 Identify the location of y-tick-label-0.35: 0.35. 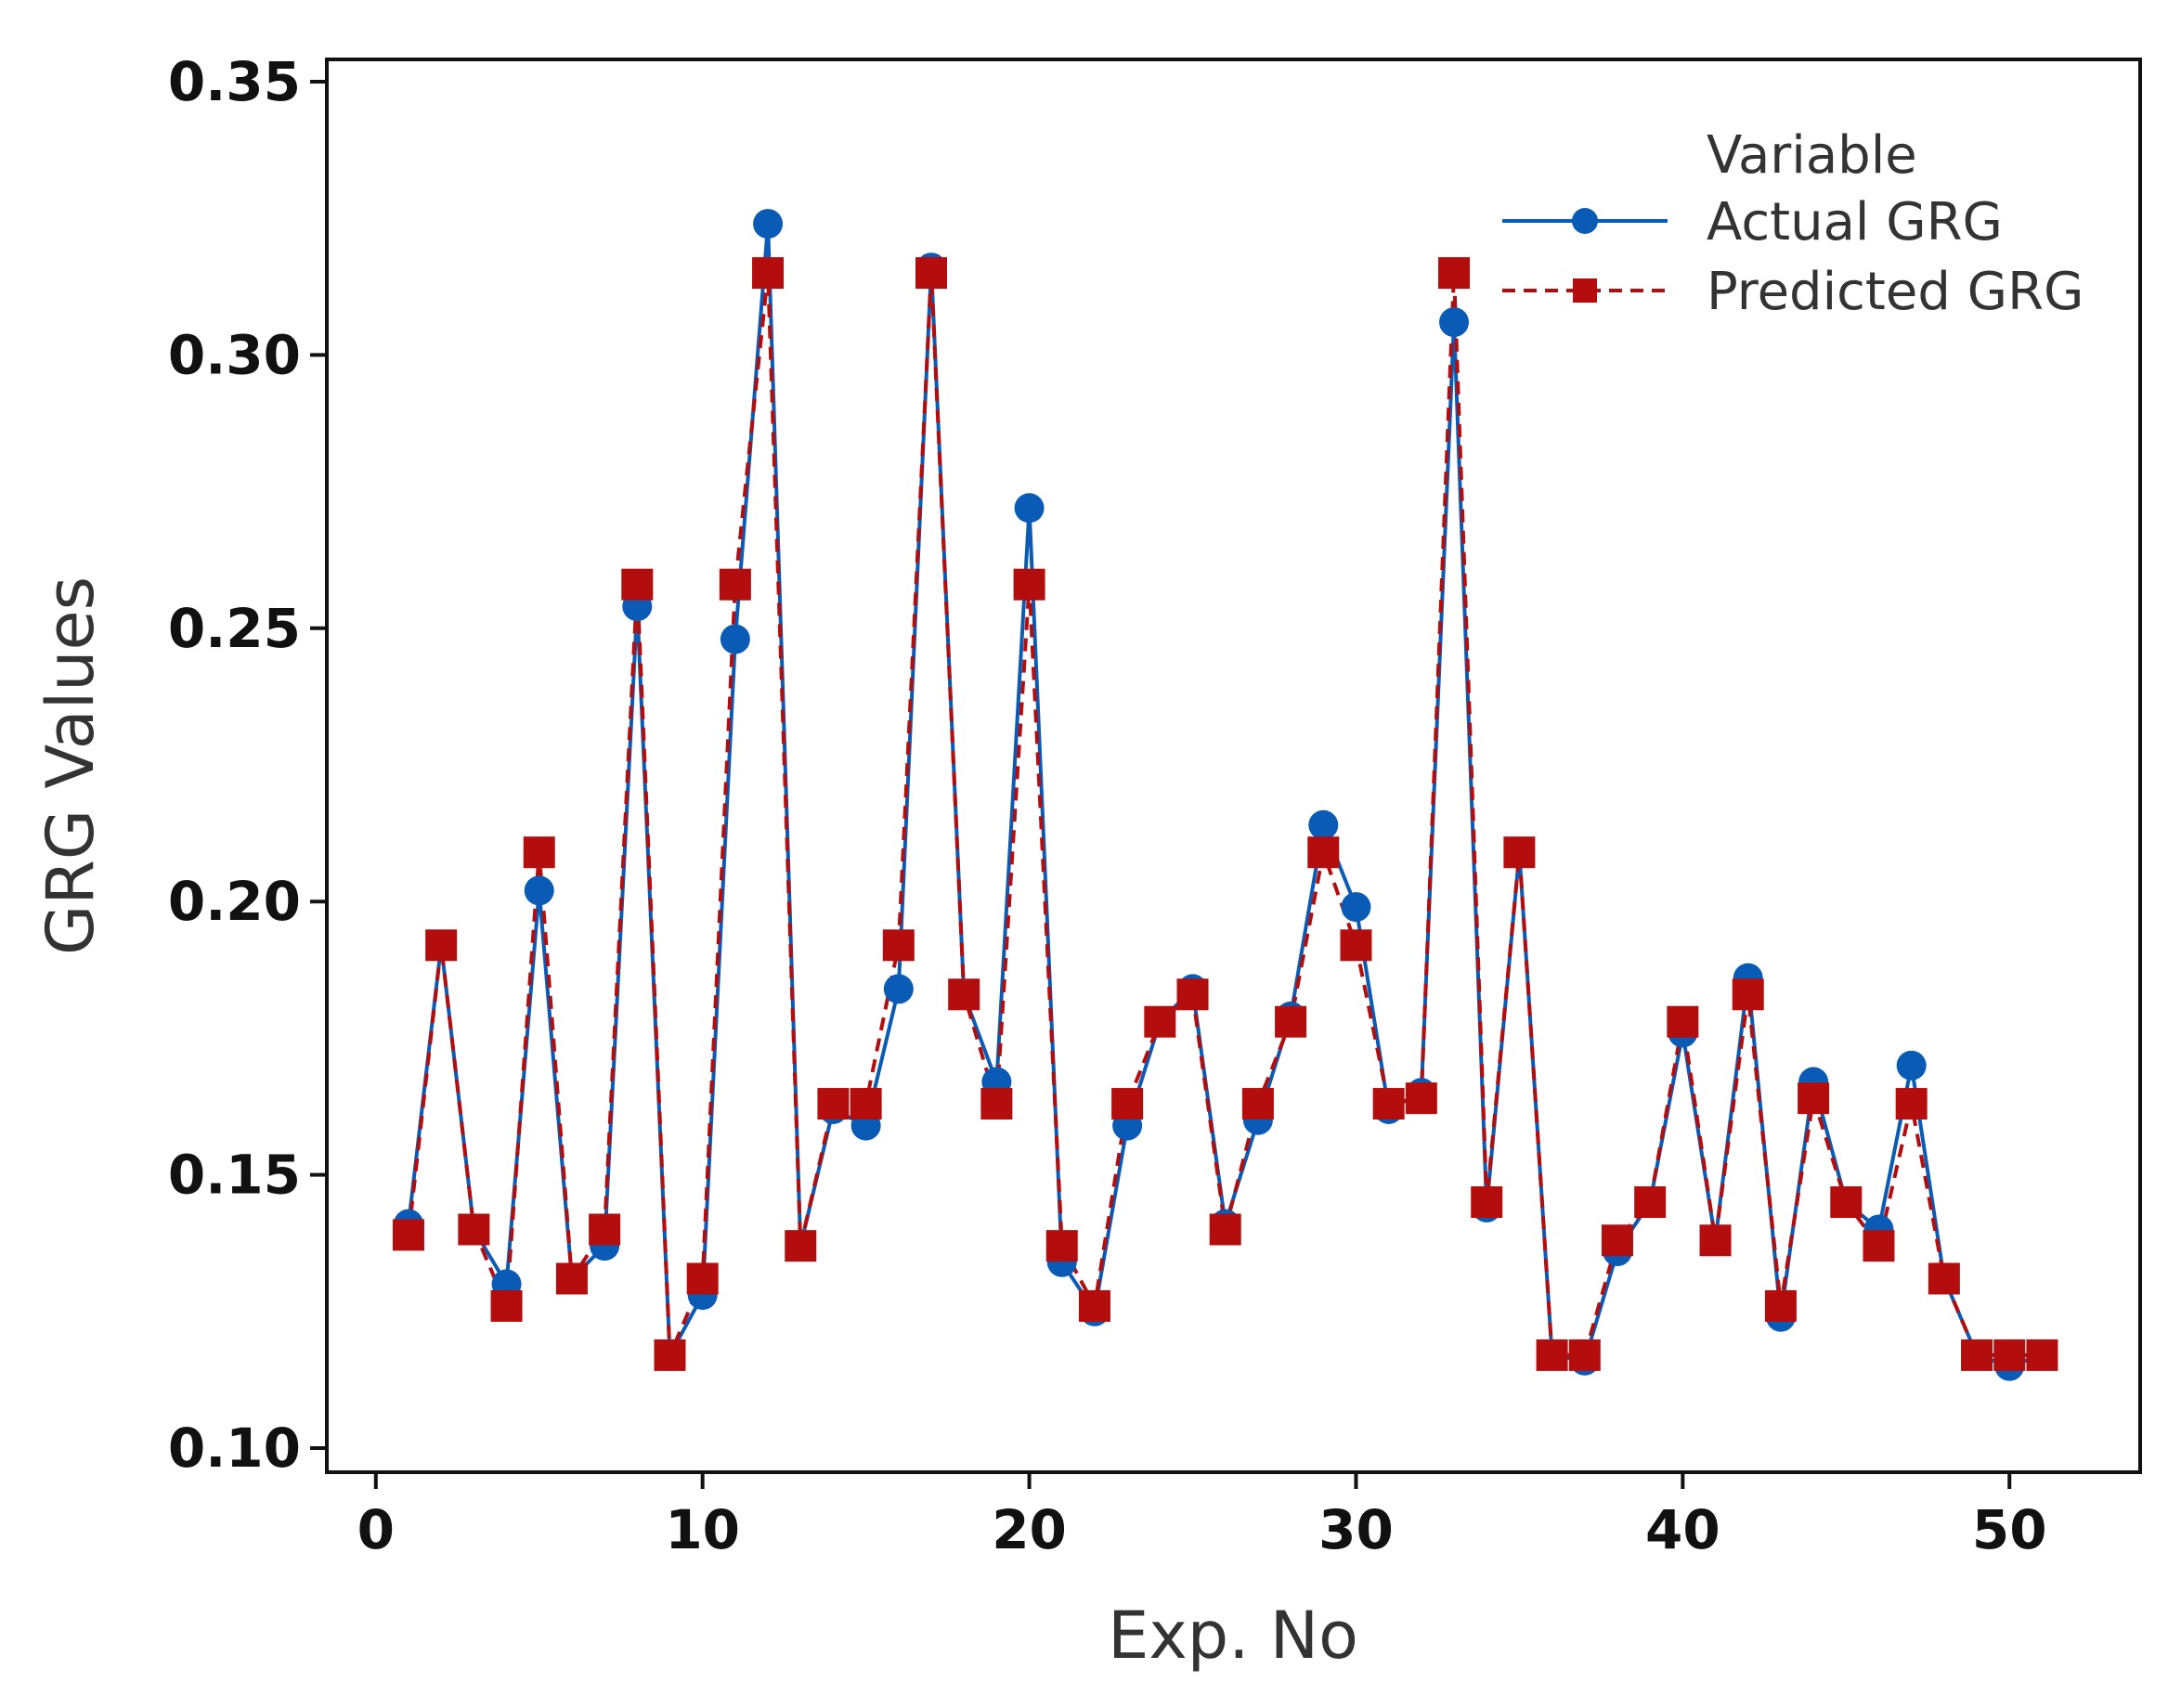
(234, 81).